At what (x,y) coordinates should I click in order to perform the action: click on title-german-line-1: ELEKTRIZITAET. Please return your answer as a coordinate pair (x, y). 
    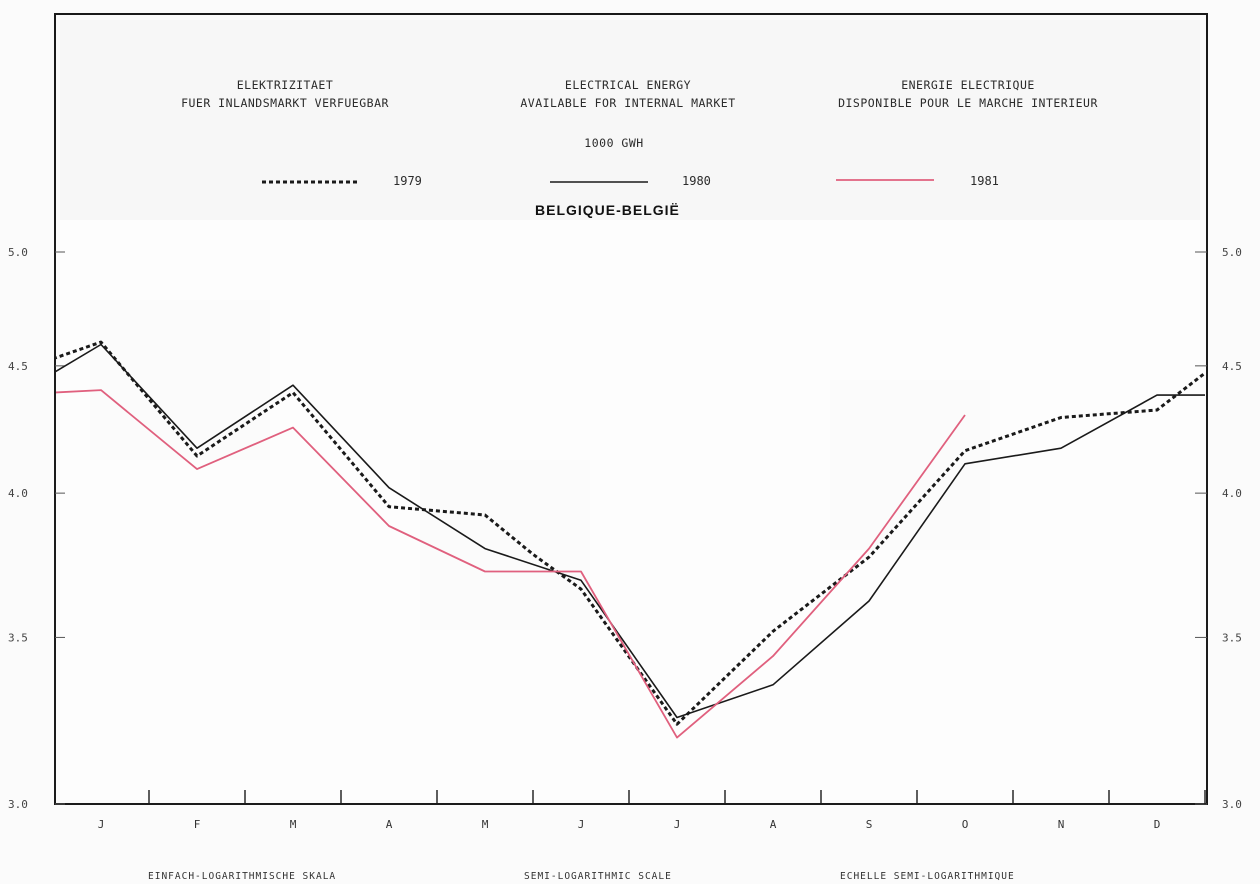
    Looking at the image, I should click on (285, 85).